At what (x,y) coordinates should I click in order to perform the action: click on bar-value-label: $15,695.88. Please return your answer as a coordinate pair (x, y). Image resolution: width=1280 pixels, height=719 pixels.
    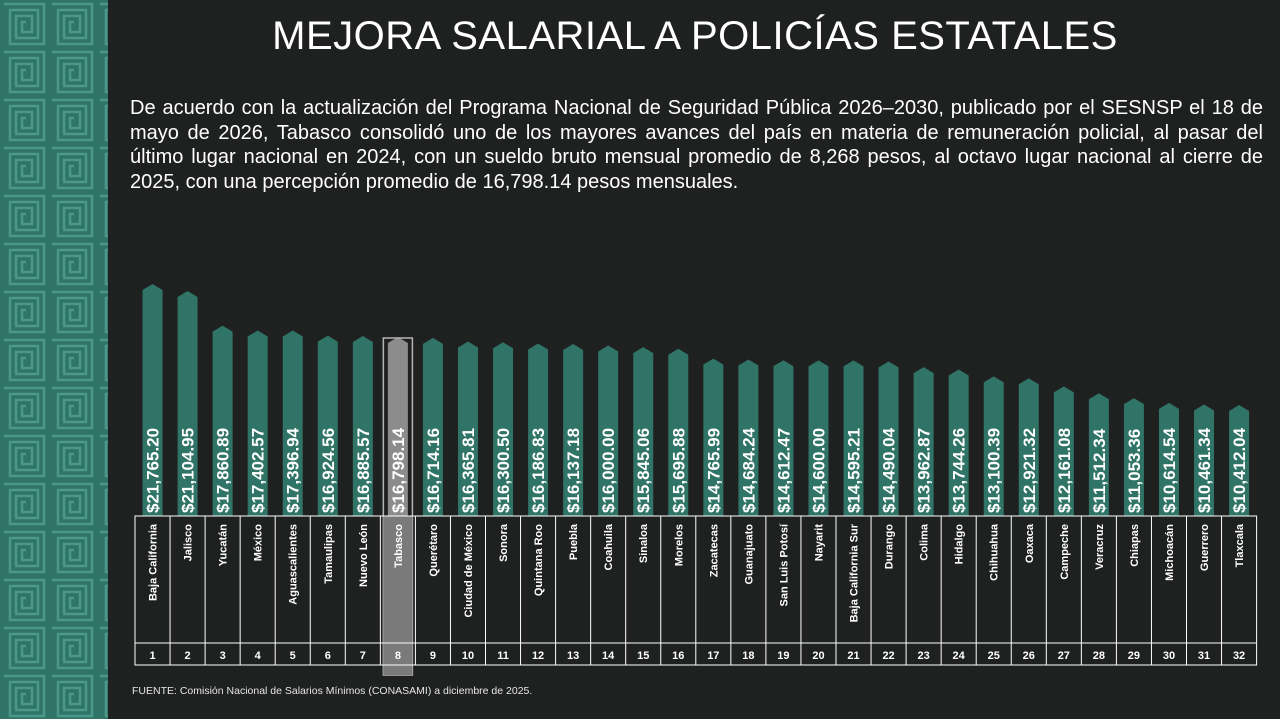
    Looking at the image, I should click on (678, 470).